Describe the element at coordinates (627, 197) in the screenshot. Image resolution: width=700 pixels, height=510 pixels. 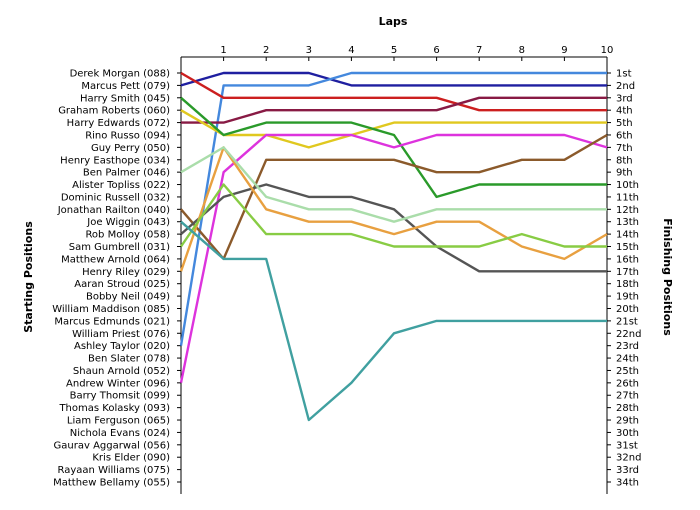
I see `finish-position-label: 11th` at that location.